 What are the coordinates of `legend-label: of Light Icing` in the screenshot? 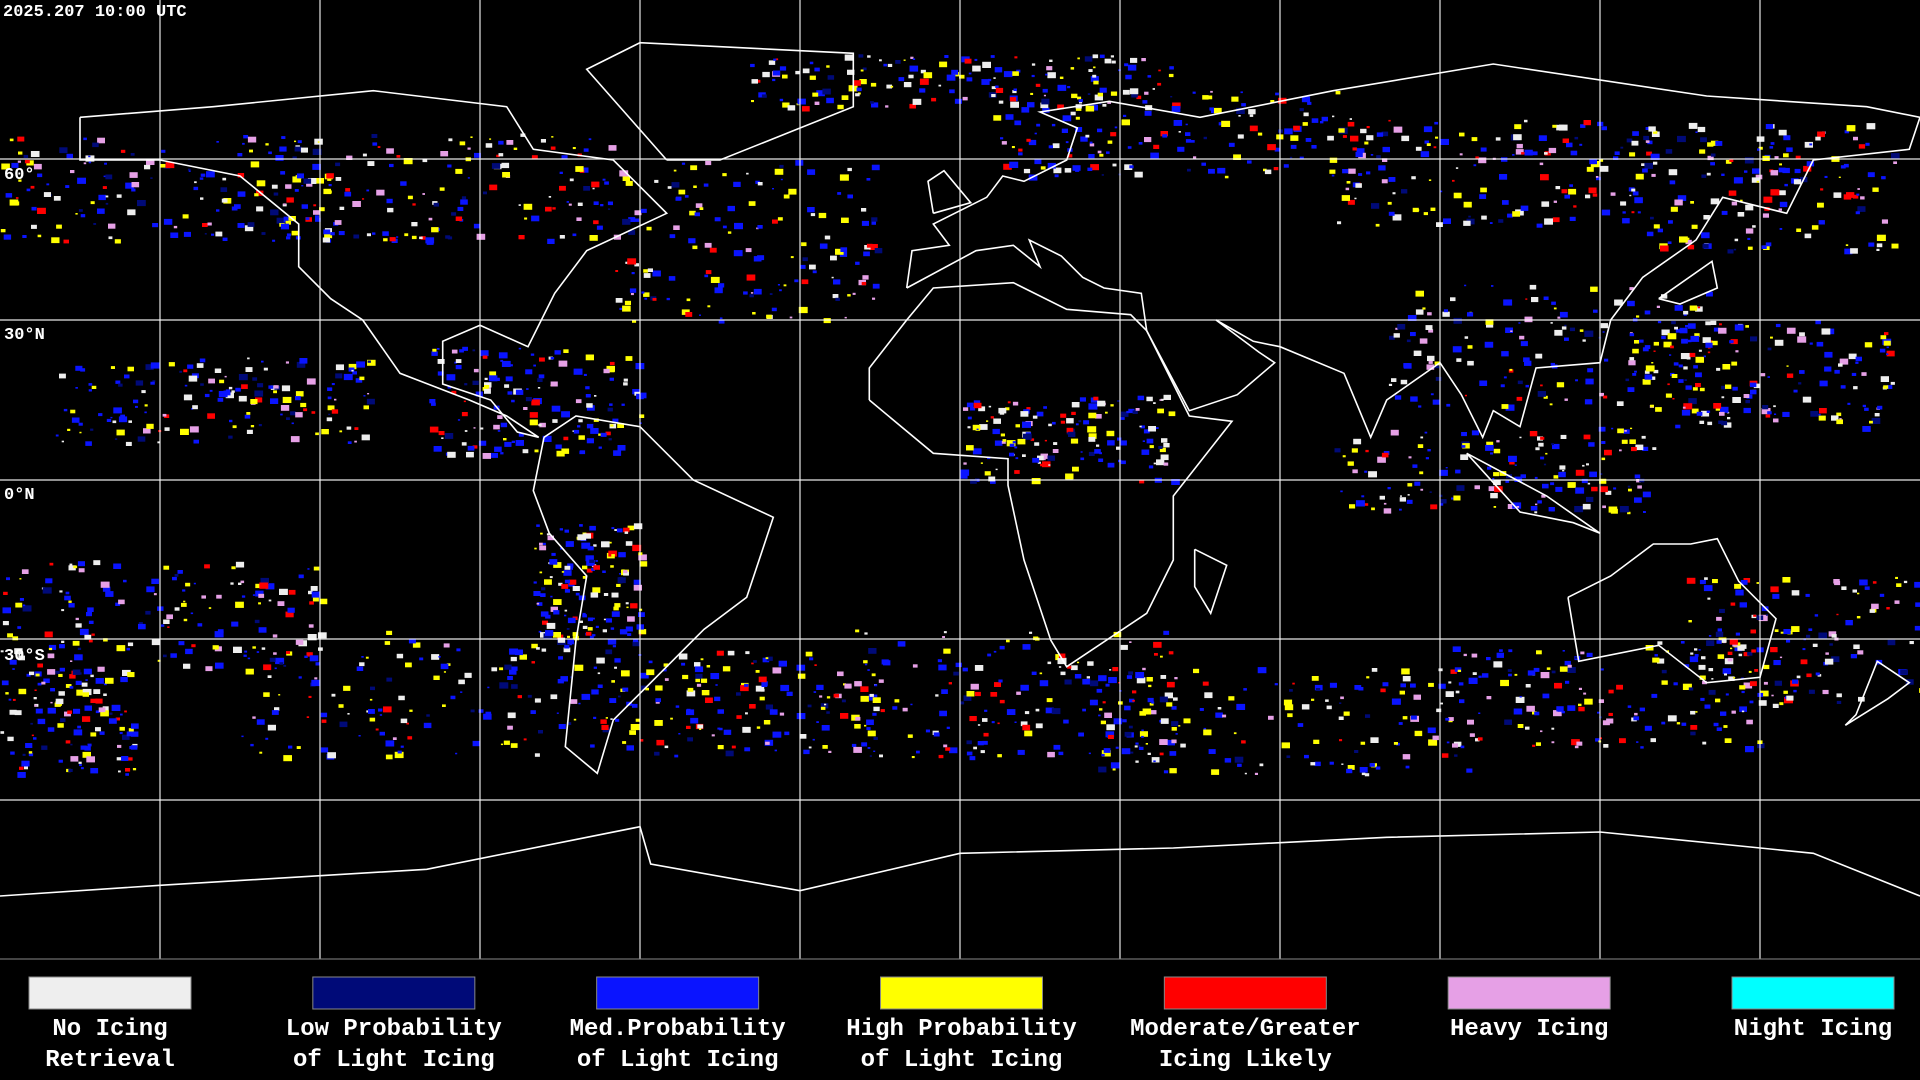 It's located at (678, 1060).